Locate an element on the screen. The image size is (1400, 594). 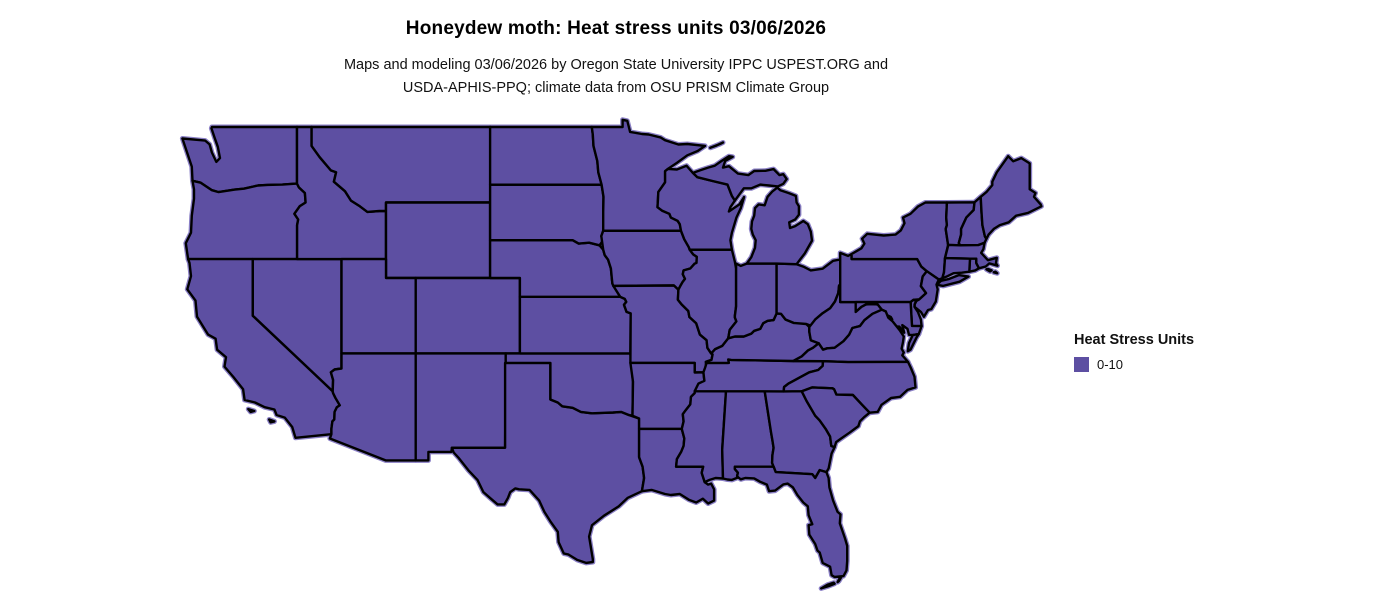
state-mi is located at coordinates (752, 203).